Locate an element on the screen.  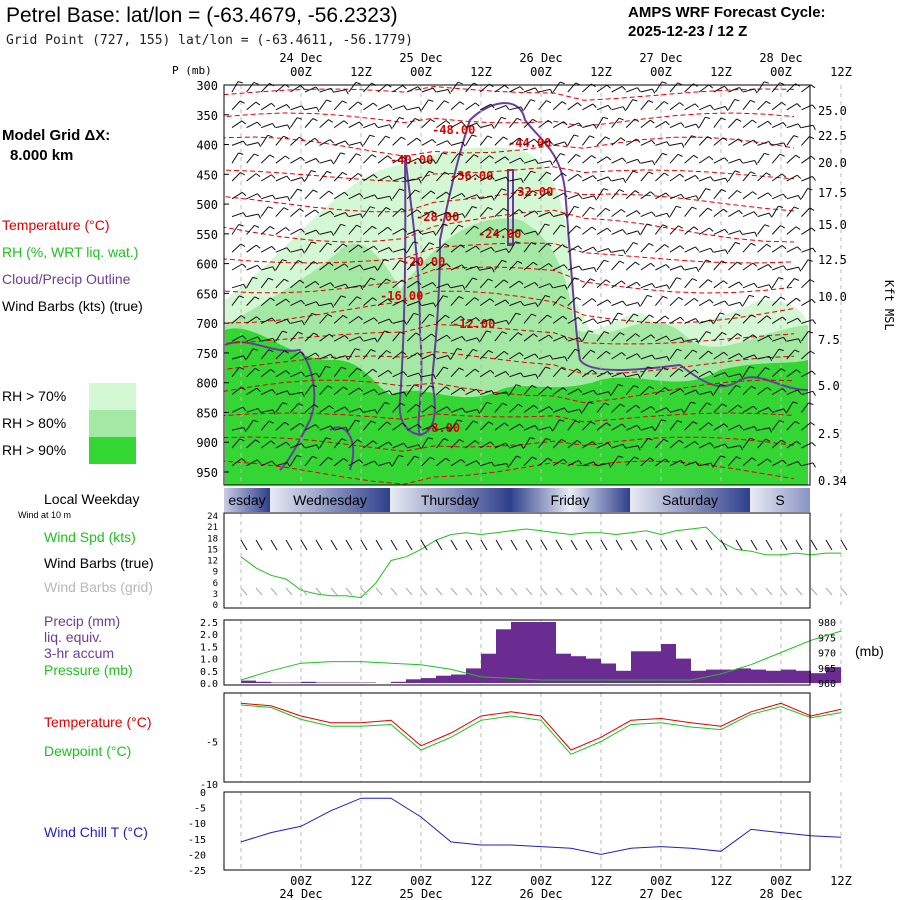
wind-barbs-true-label: Wind Barbs (true) is located at coordinates (99, 563).